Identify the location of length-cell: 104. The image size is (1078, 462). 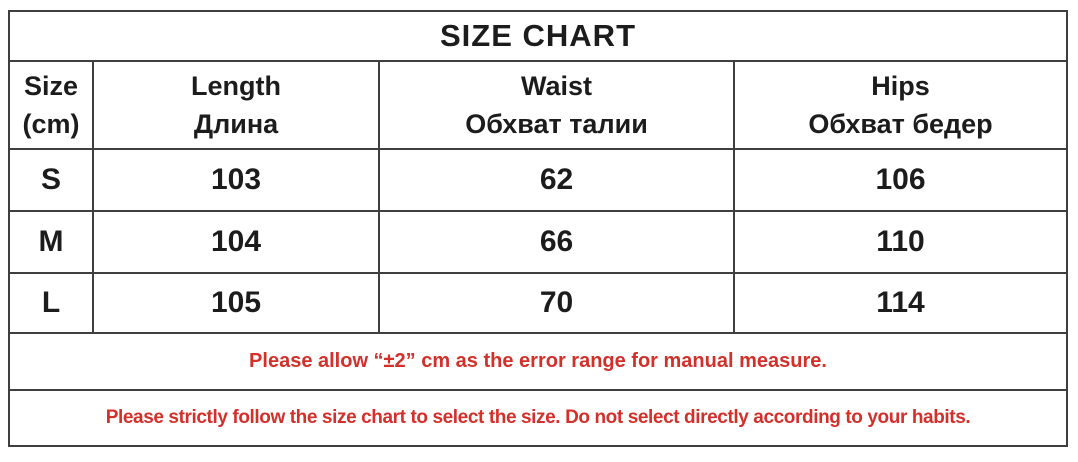
(237, 242).